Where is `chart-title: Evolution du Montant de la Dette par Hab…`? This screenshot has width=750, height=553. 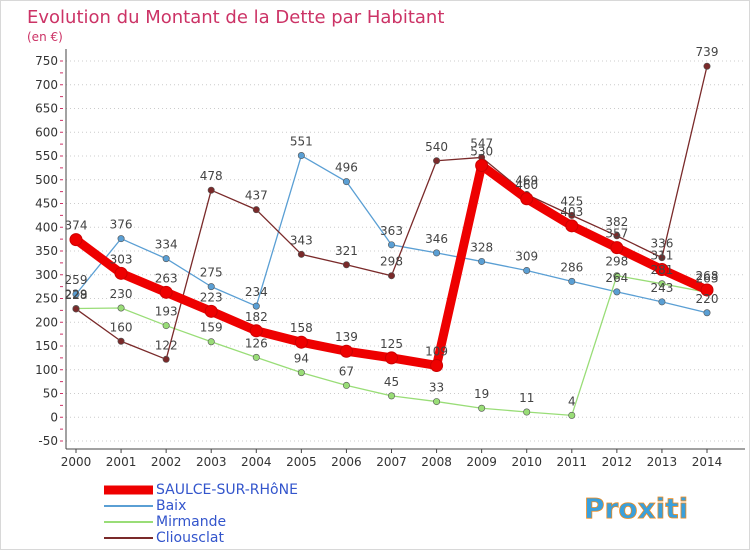 chart-title: Evolution du Montant de la Dette par Hab… is located at coordinates (235, 17).